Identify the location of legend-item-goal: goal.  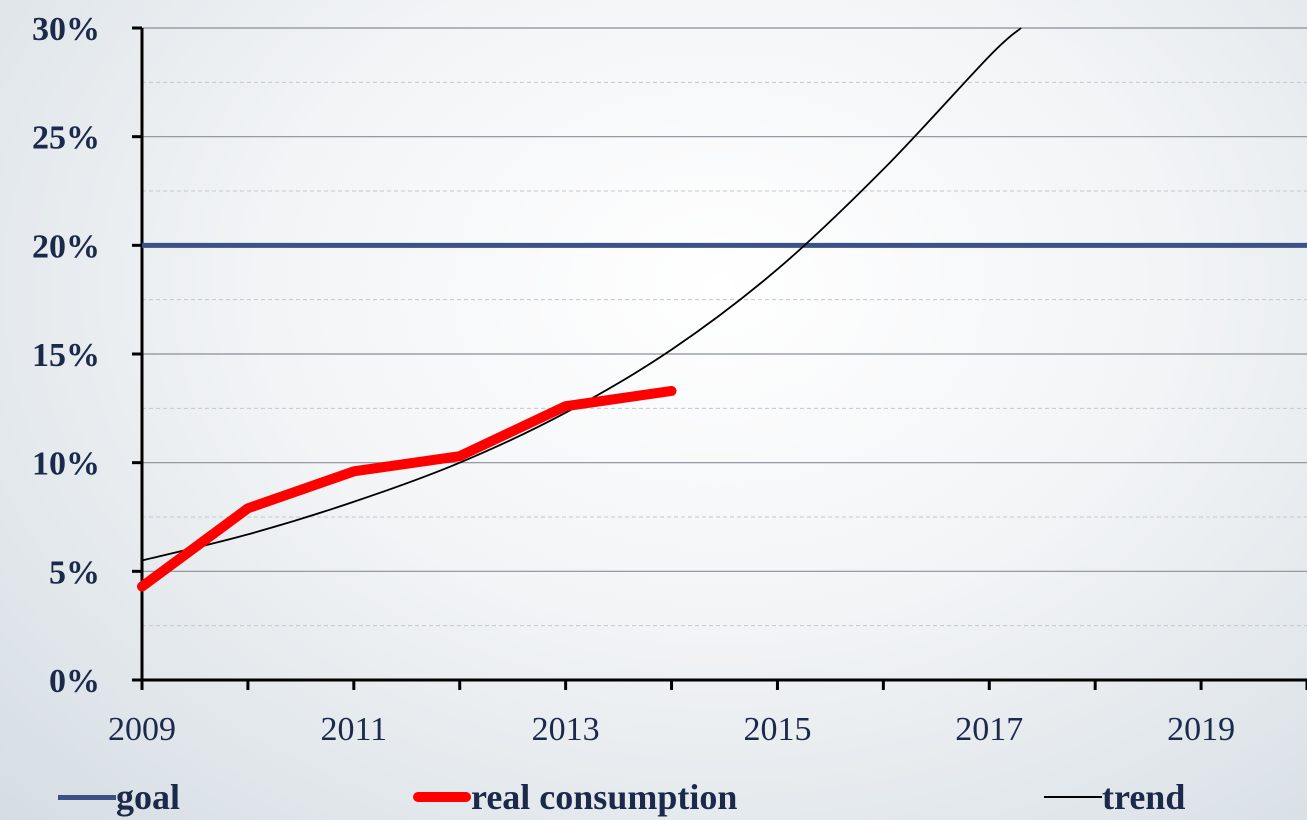
(119, 797).